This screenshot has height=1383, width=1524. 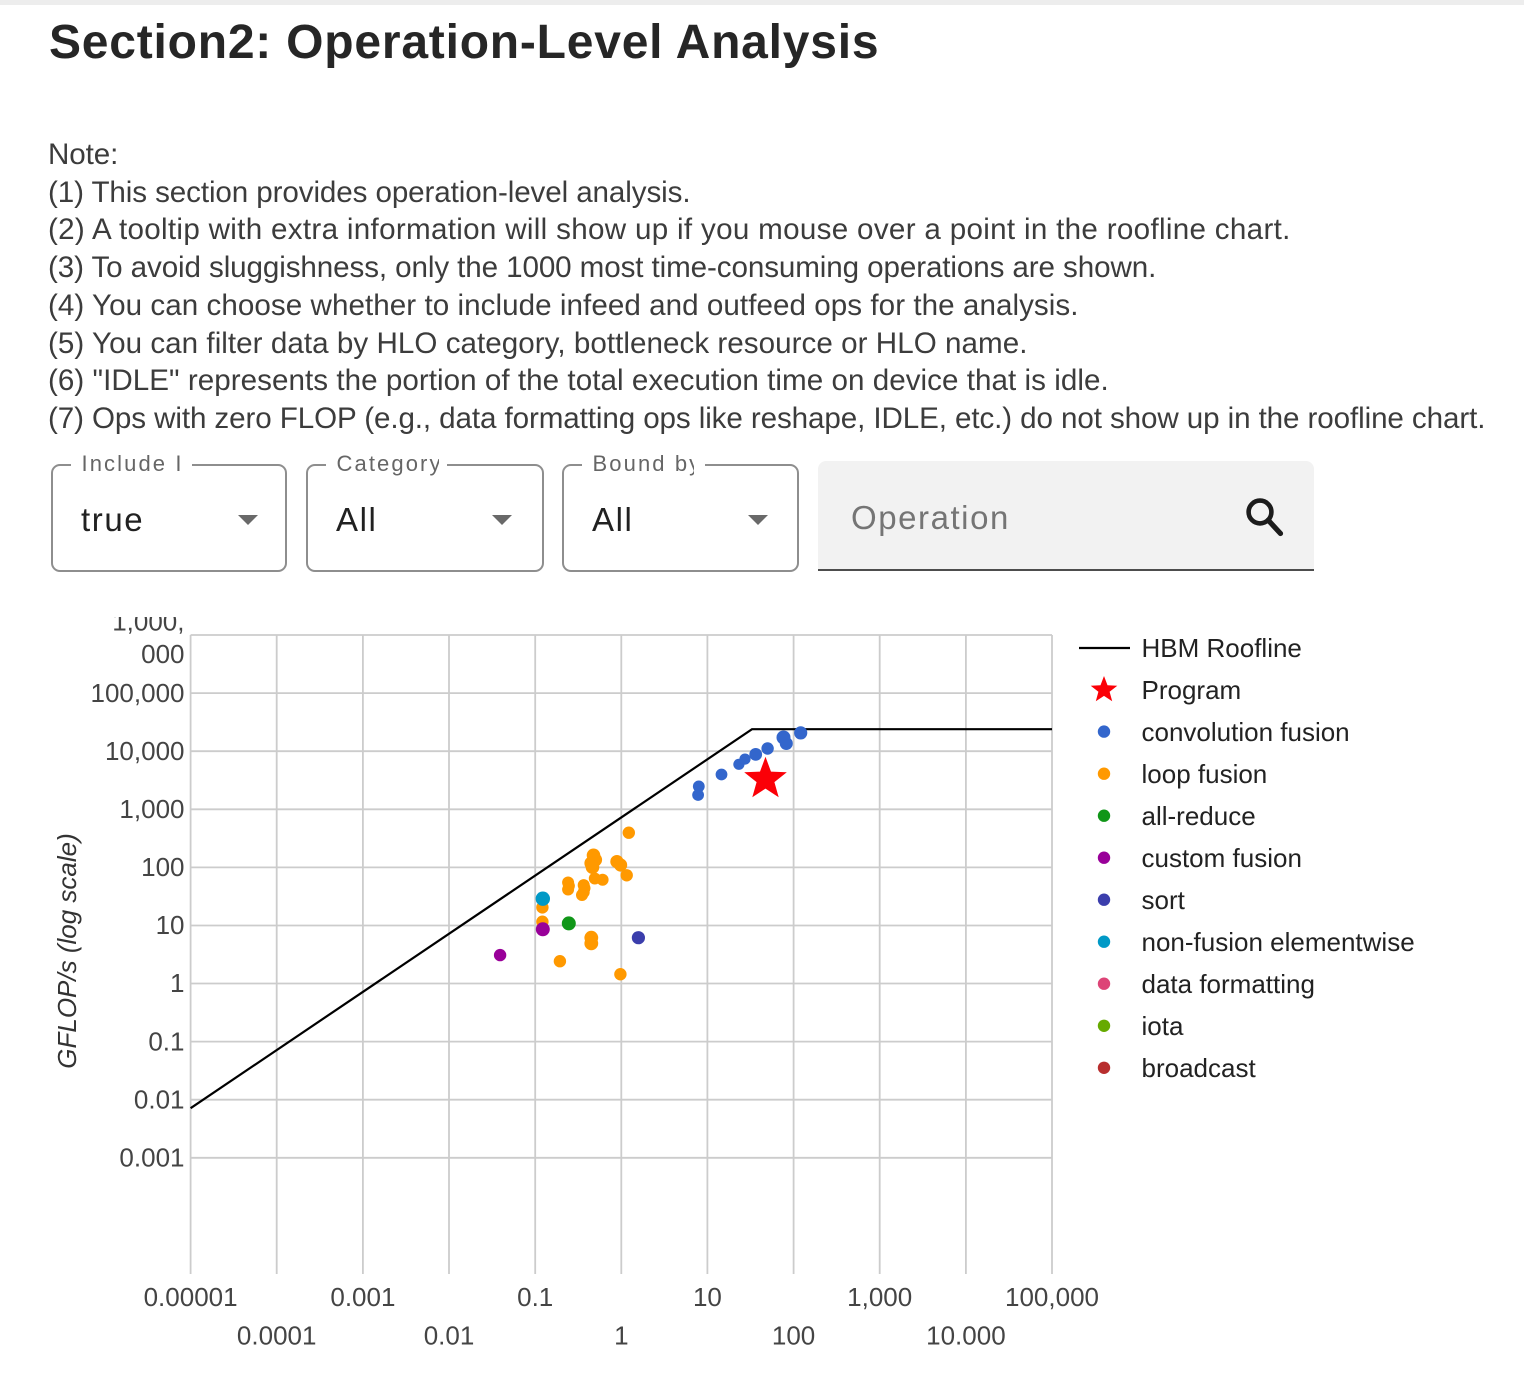 I want to click on svg-text: data formatting, so click(x=1228, y=984).